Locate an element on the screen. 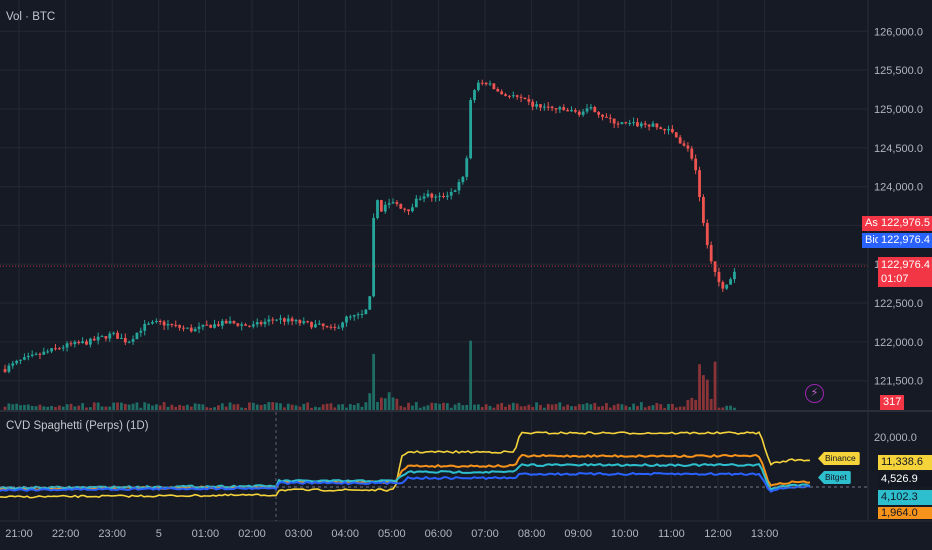 The height and width of the screenshot is (550, 932). indicator-title: CVD Spaghetti (Perps) (1D) is located at coordinates (77, 426).